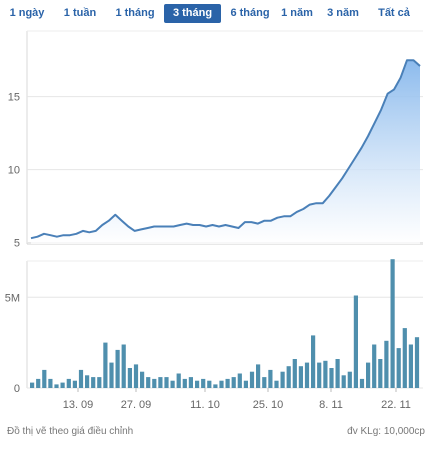  I want to click on date-tick-label: 11. 10, so click(205, 405).